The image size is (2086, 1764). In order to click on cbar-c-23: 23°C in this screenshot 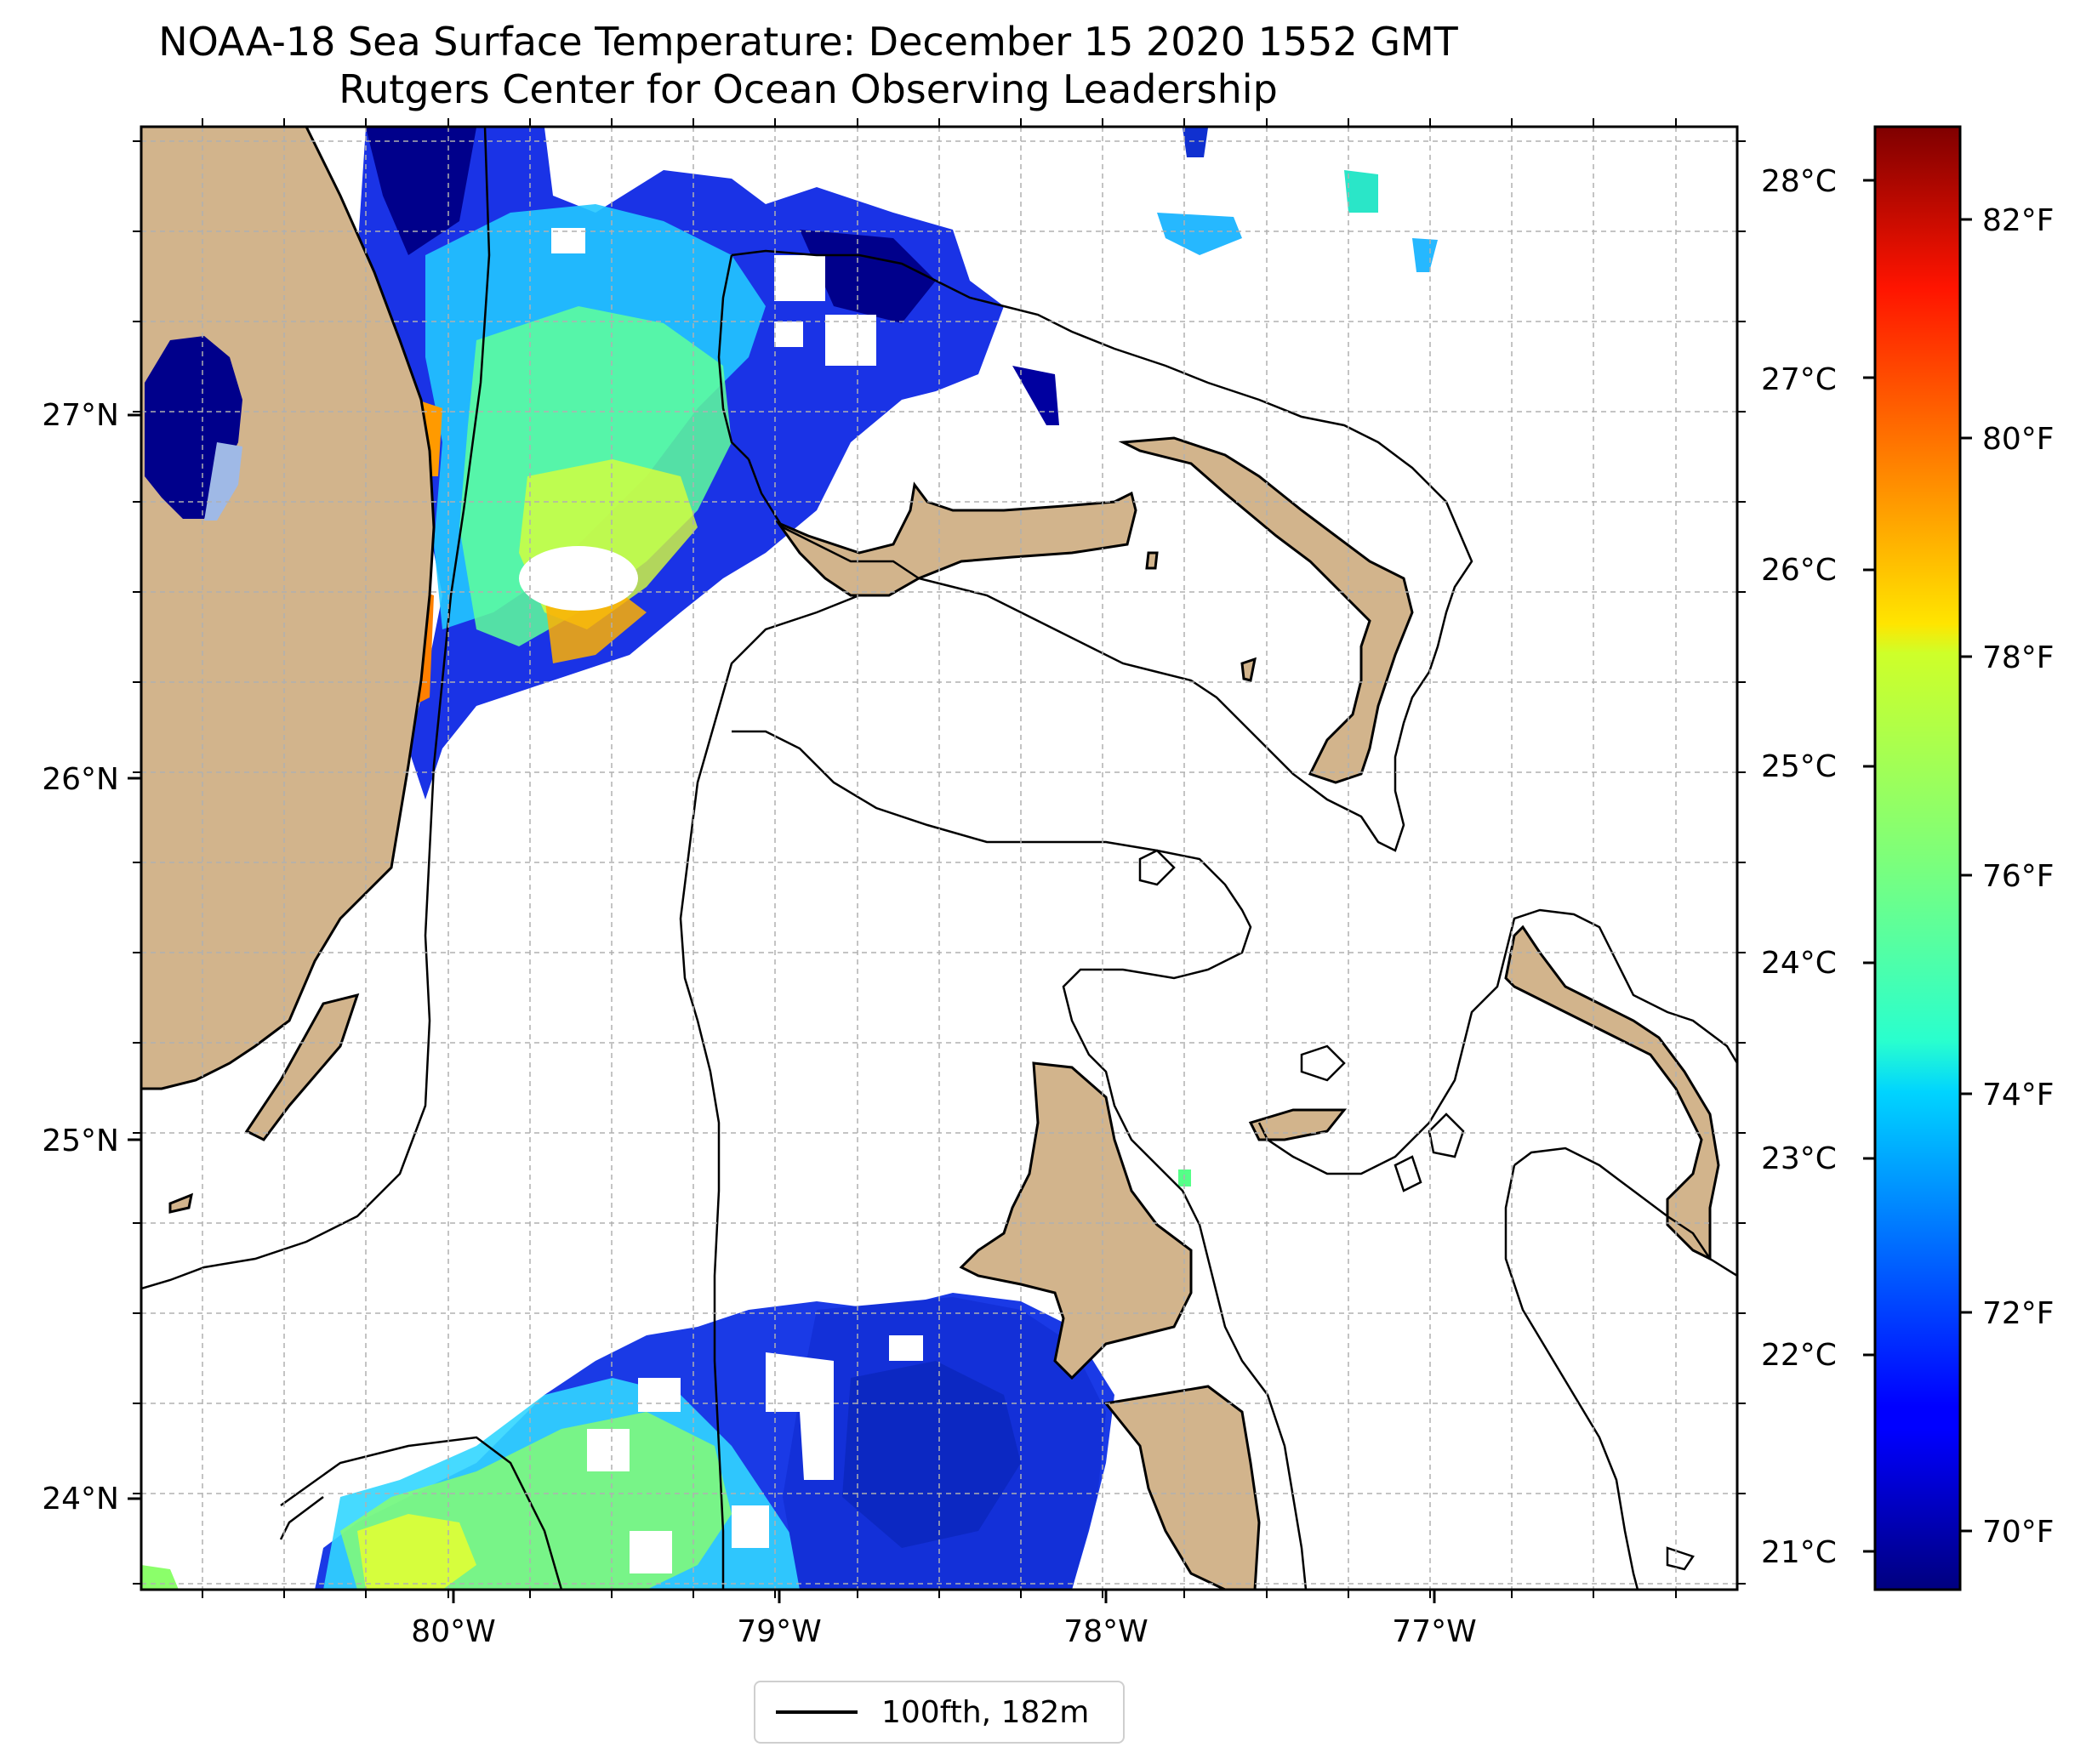, I will do `click(1799, 1158)`.